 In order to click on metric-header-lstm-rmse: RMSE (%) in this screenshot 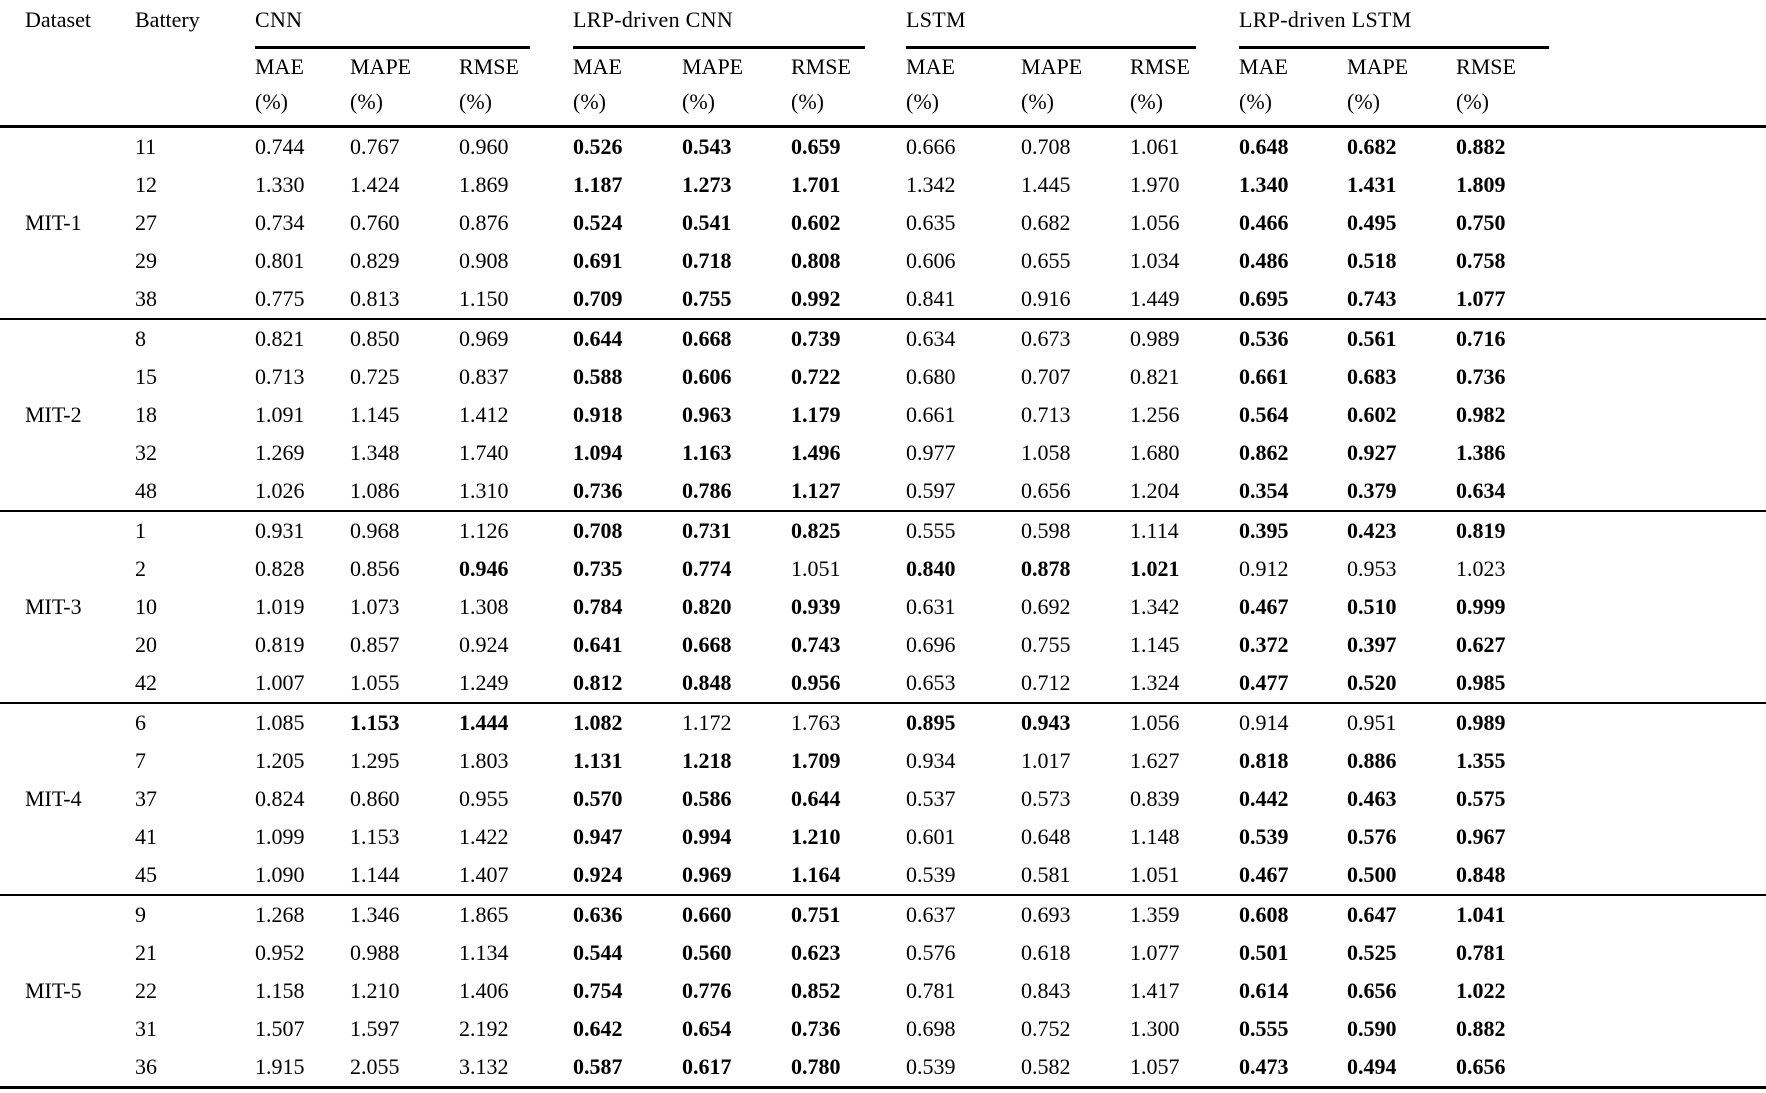, I will do `click(1159, 88)`.